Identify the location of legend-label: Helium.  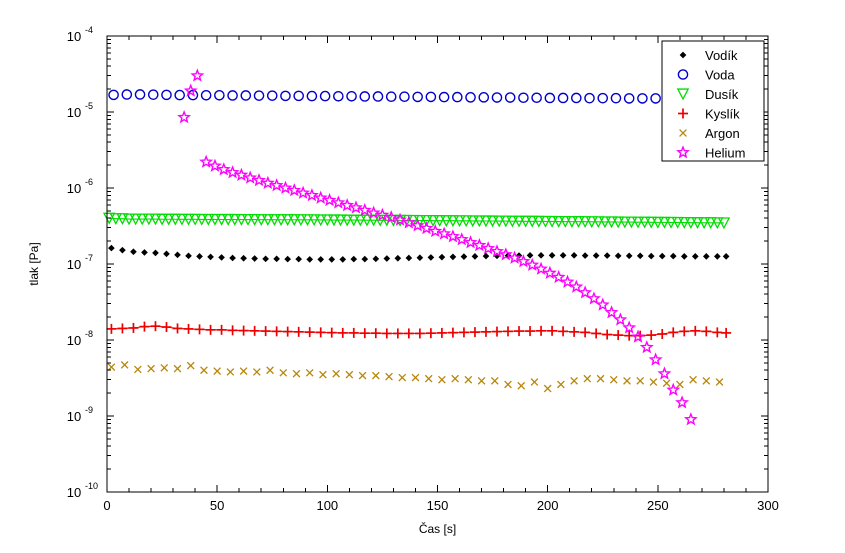
(725, 153).